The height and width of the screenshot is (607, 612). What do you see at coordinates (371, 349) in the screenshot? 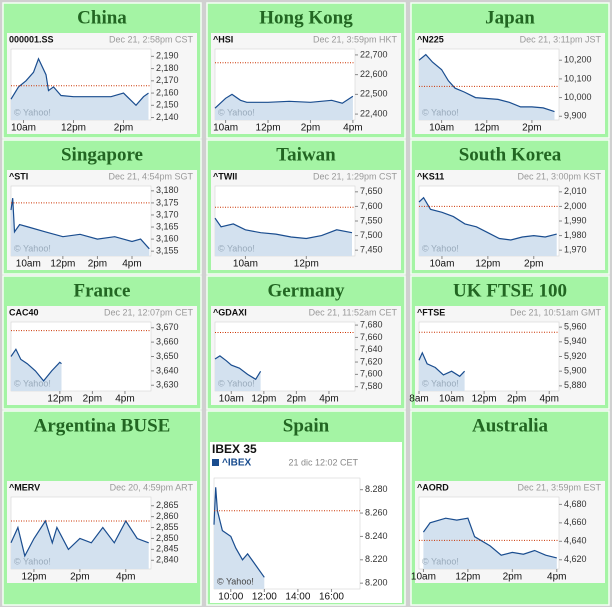
I see `y-tick-label: 7,640` at bounding box center [371, 349].